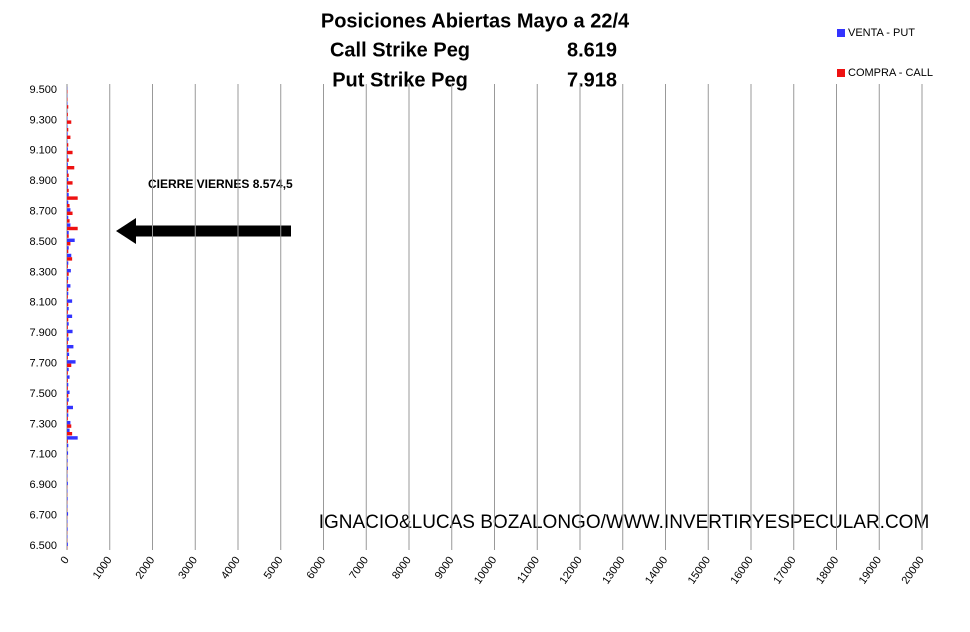  What do you see at coordinates (103, 568) in the screenshot?
I see `x-tick-label: 1000` at bounding box center [103, 568].